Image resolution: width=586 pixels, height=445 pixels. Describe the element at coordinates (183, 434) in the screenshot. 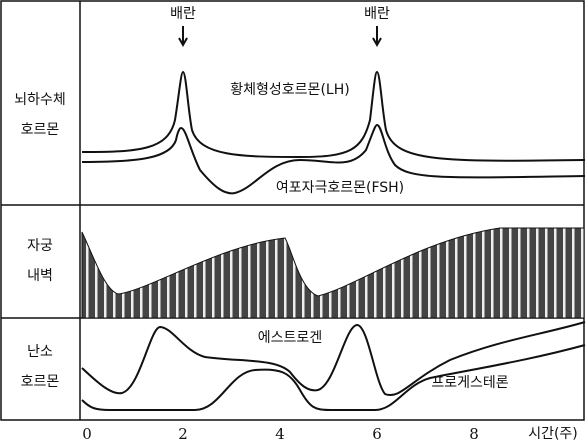

I see `x-tick-label: 2` at that location.